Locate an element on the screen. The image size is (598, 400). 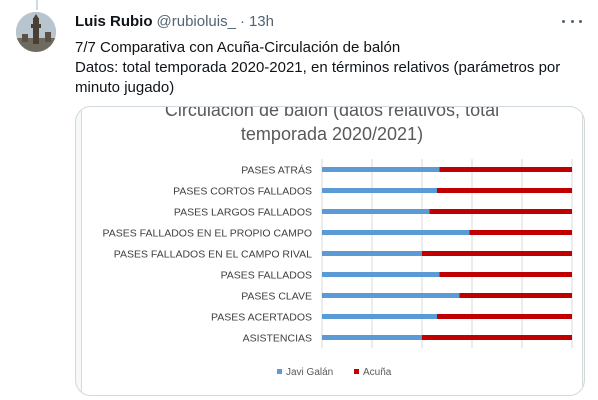
chart-title-line-2: temporada 2020/2021) is located at coordinates (332, 134).